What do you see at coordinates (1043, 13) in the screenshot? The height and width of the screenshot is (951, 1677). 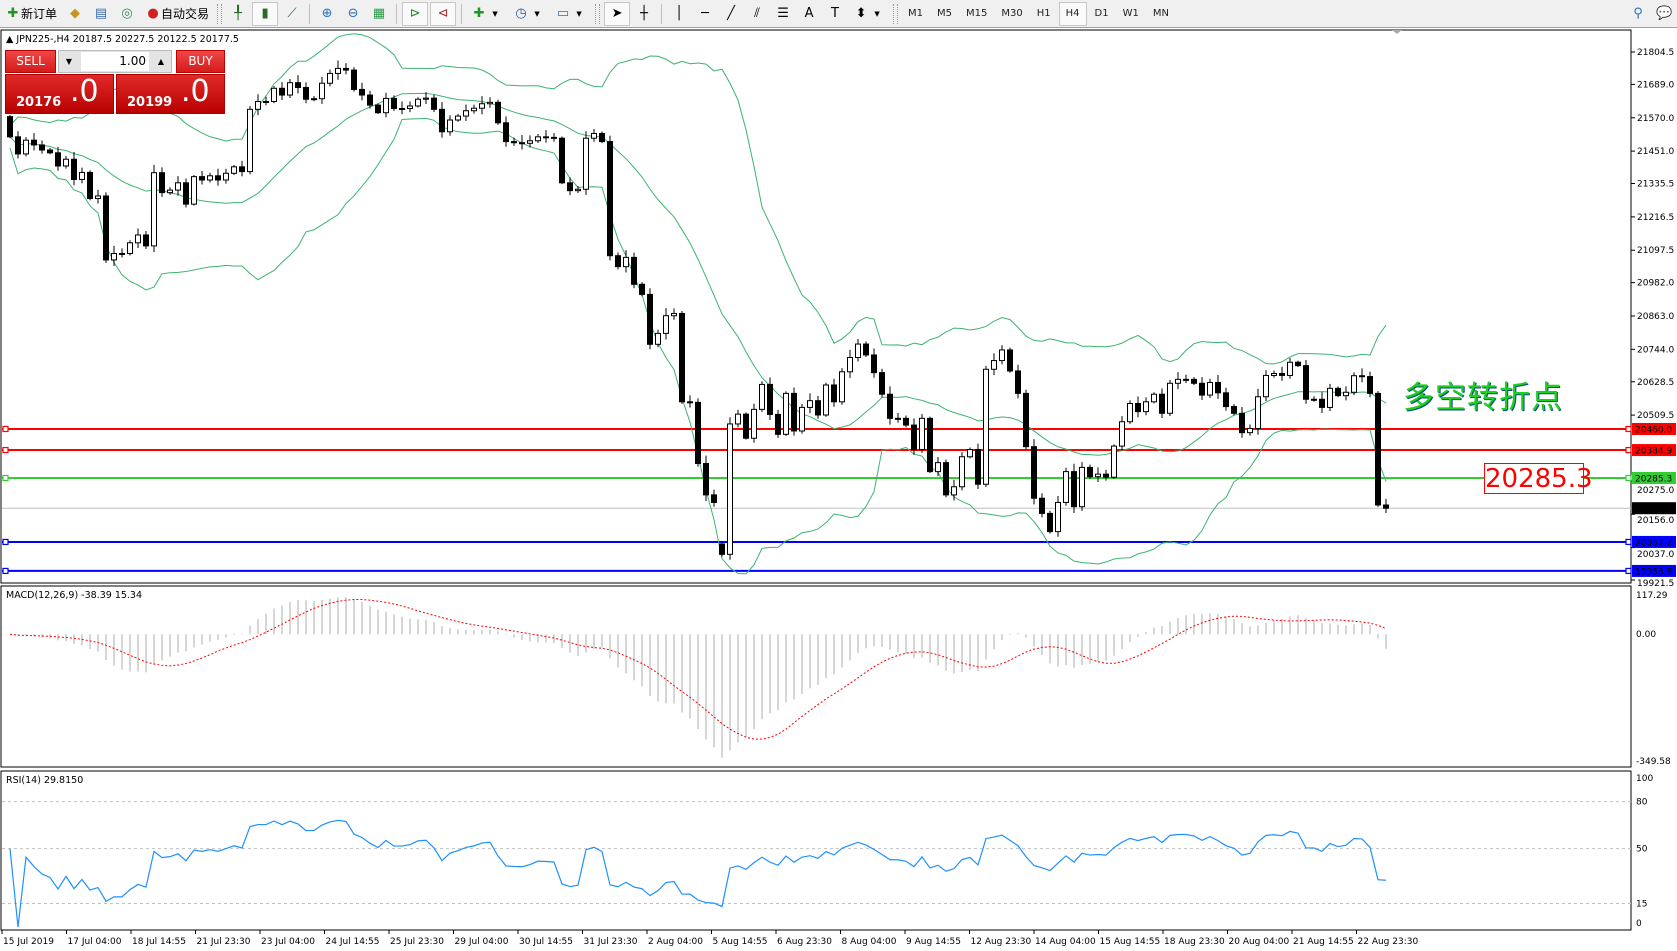 I see `timeframe-h1: H1` at bounding box center [1043, 13].